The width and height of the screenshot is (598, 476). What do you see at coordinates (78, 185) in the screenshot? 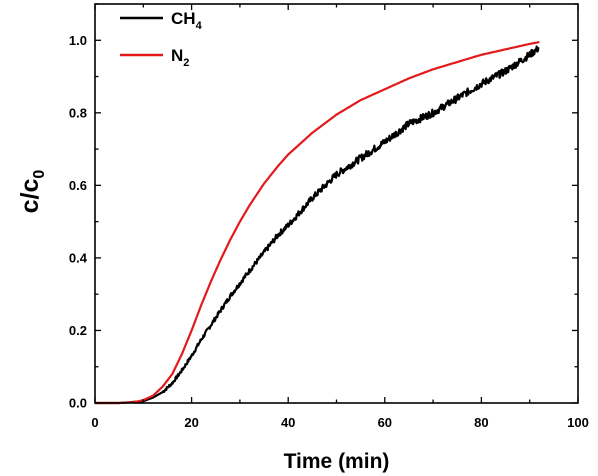
I see `y-tick-label: 0.6` at bounding box center [78, 185].